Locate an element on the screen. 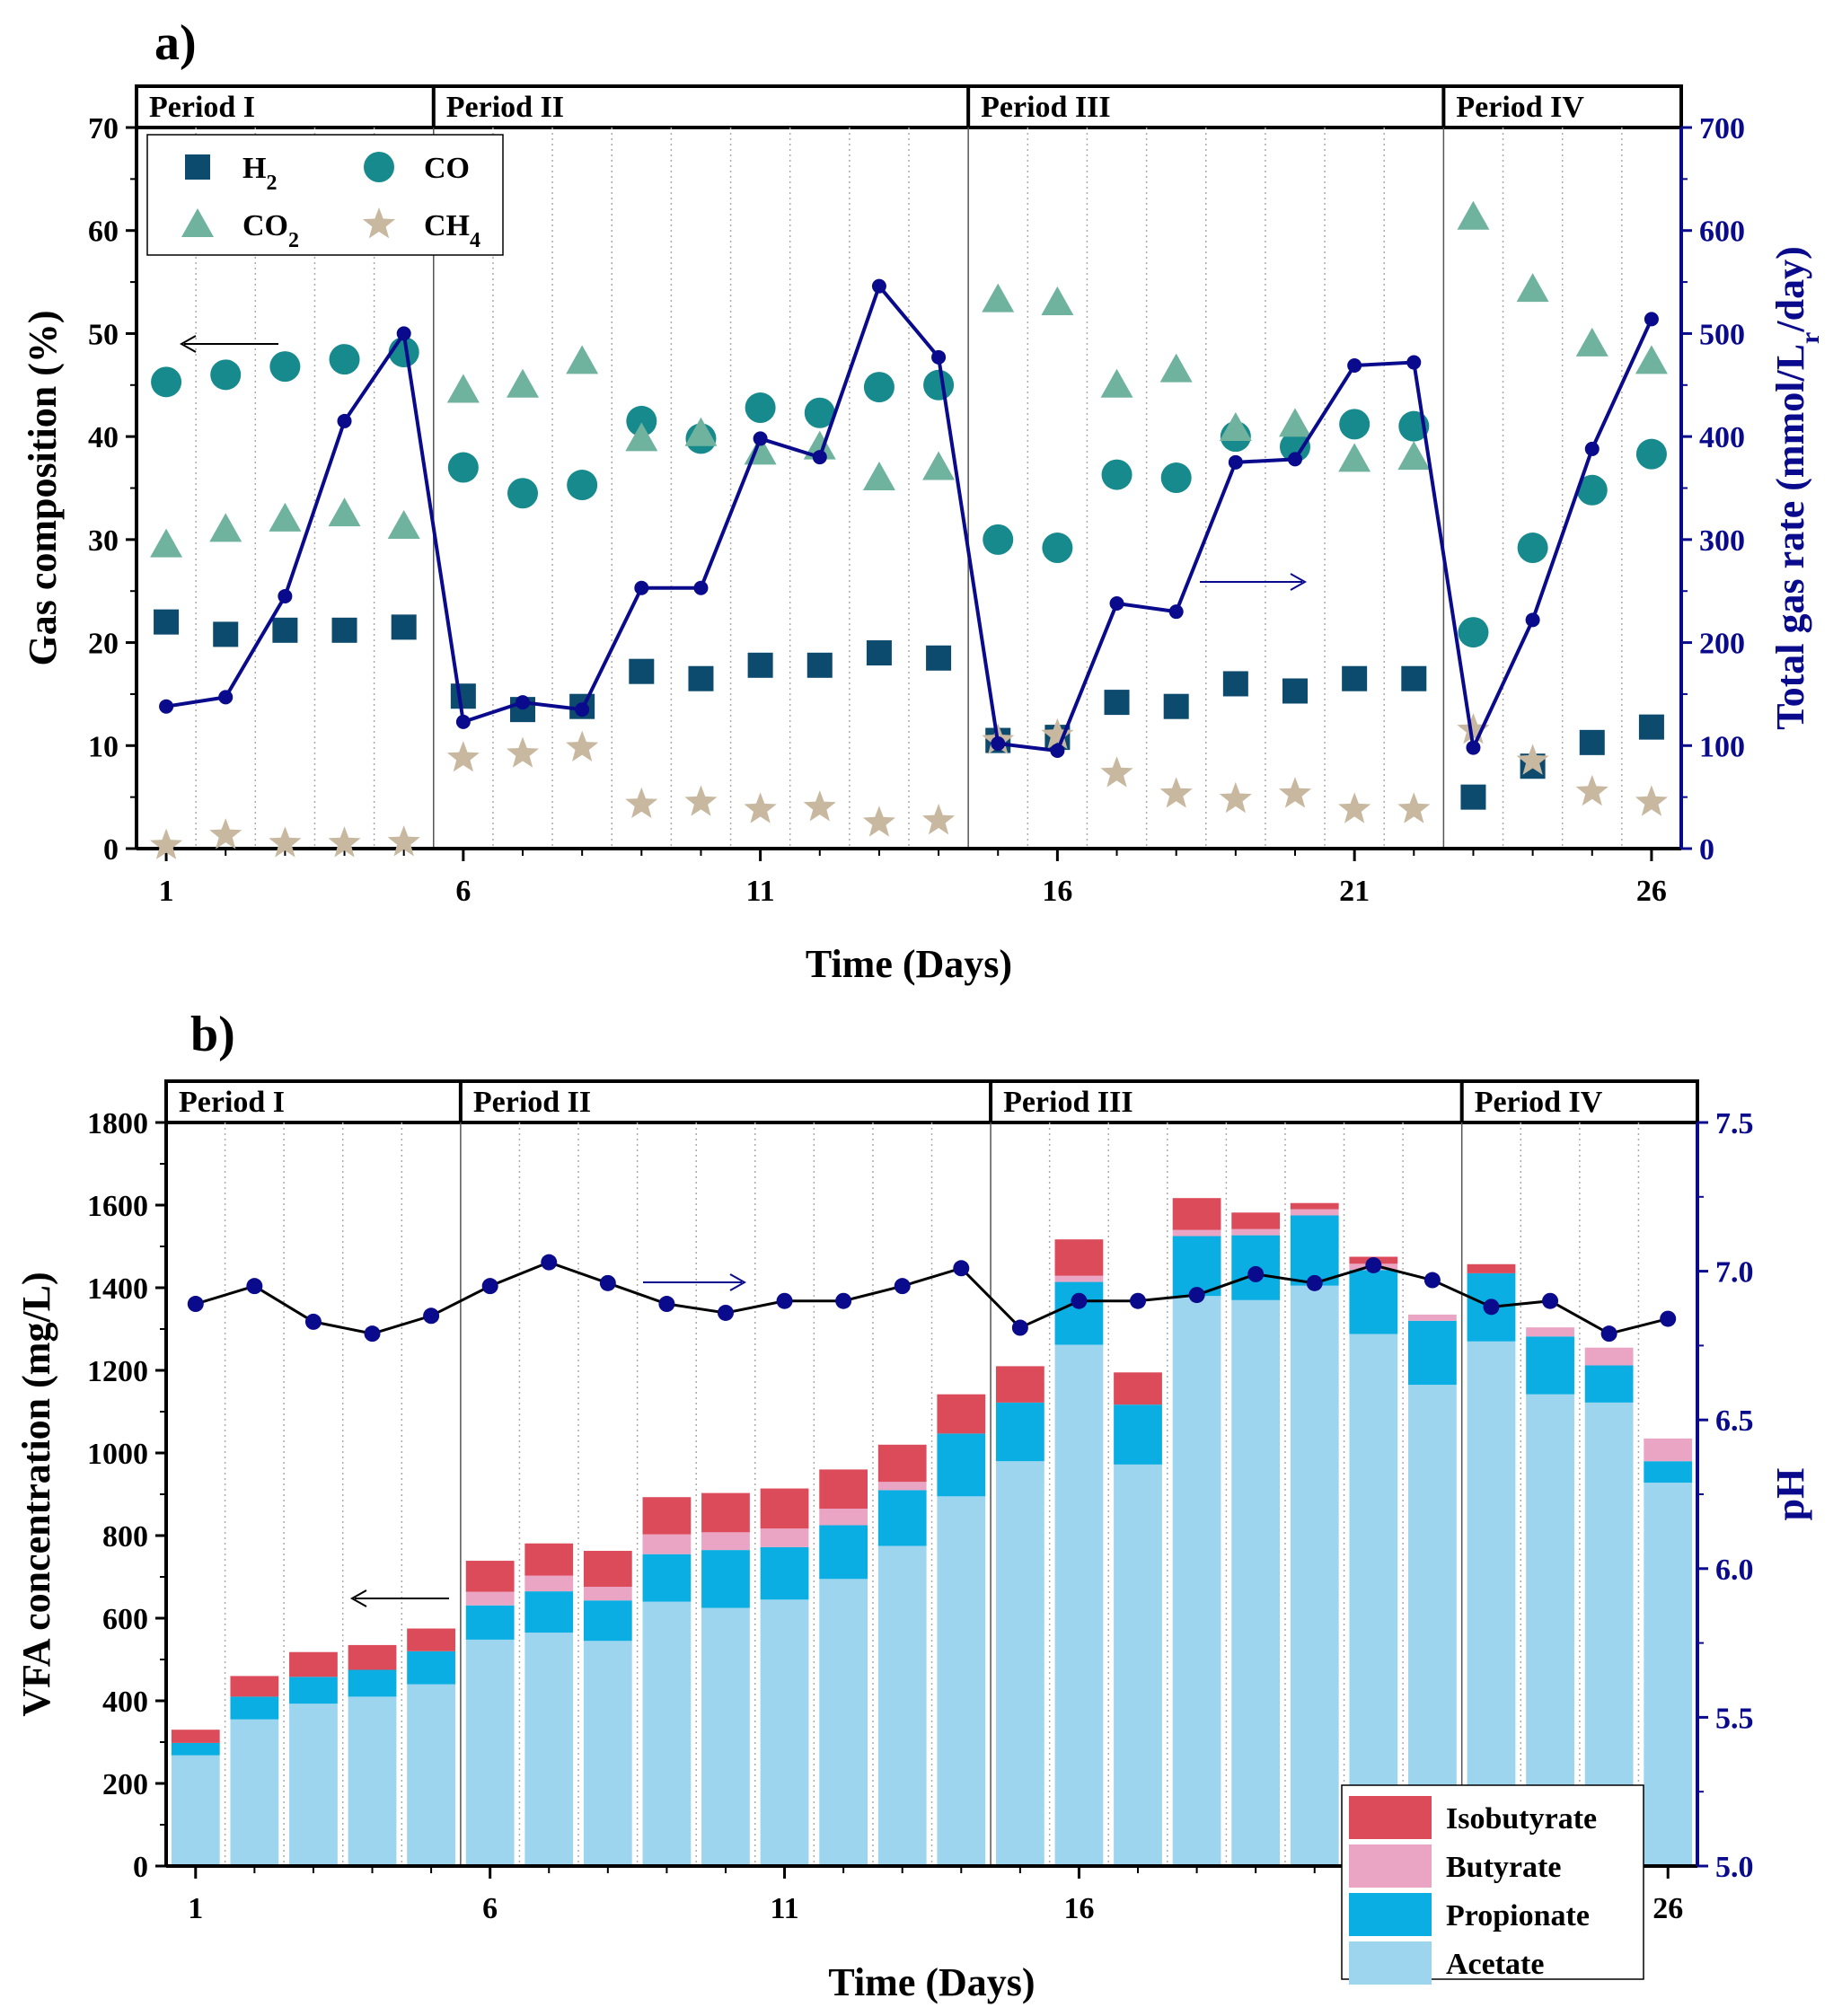 This screenshot has height=2016, width=1842. x-tick-label: 26 is located at coordinates (1651, 891).